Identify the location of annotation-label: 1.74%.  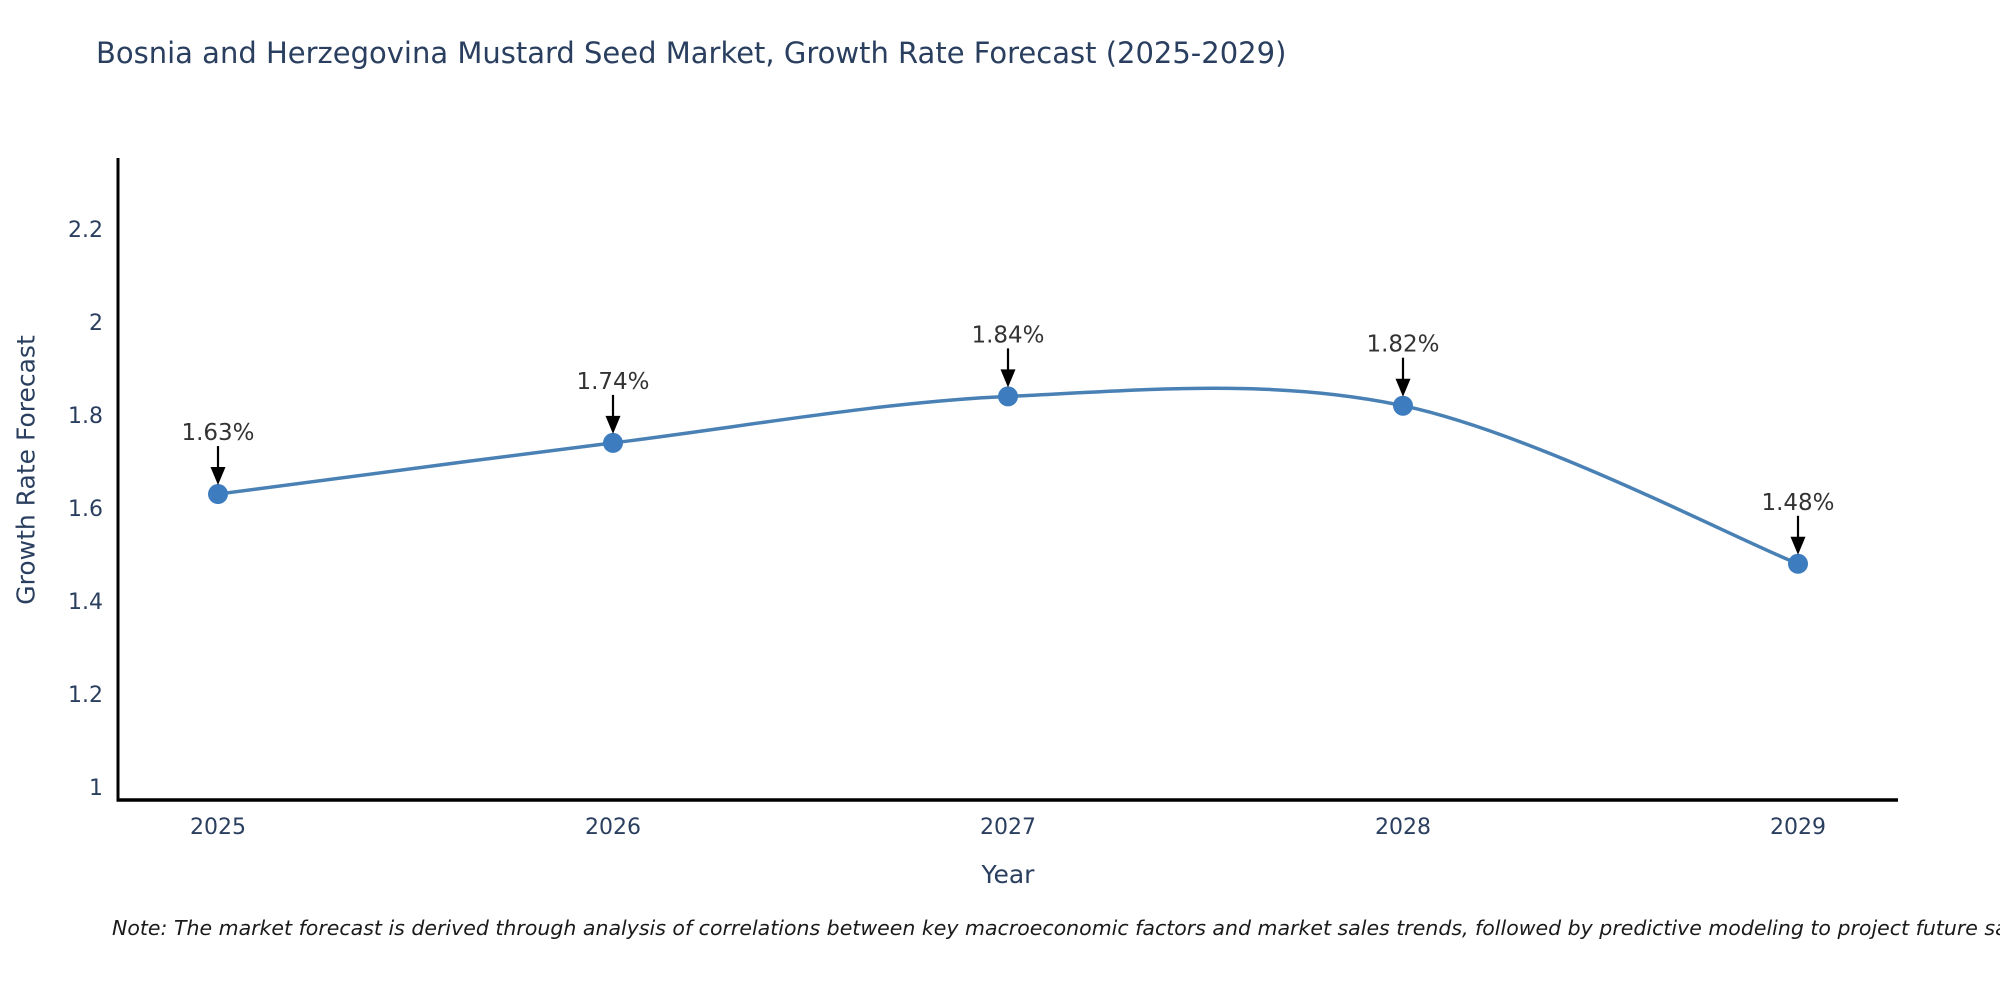
(612, 382).